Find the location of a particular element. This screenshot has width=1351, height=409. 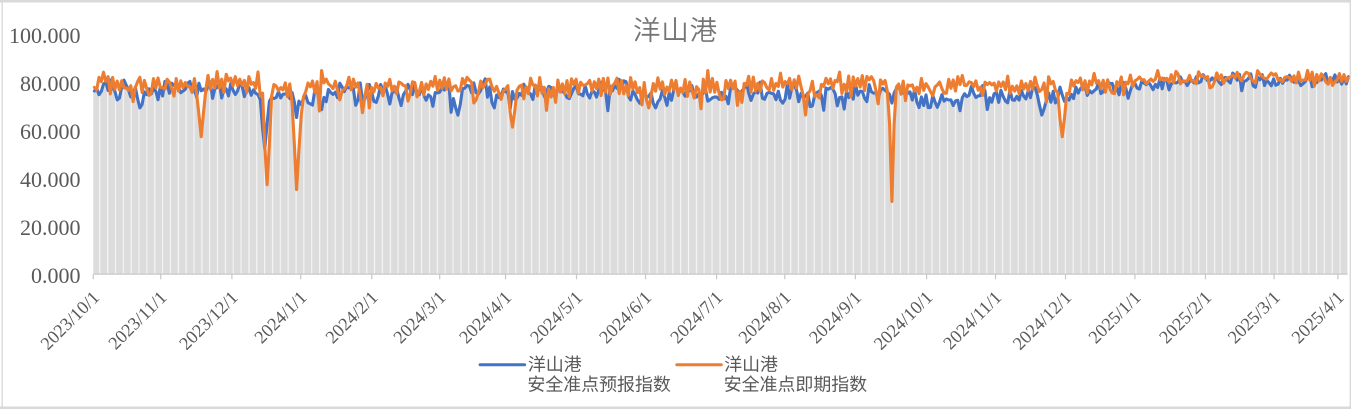

svg-text: 0.000 is located at coordinates (56, 275).